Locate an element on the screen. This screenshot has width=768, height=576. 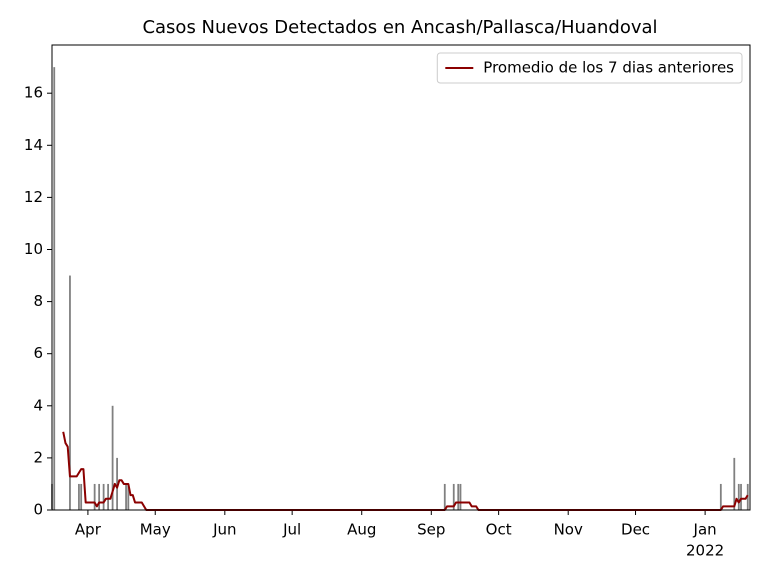
y-tick-label: 8 is located at coordinates (38, 301).